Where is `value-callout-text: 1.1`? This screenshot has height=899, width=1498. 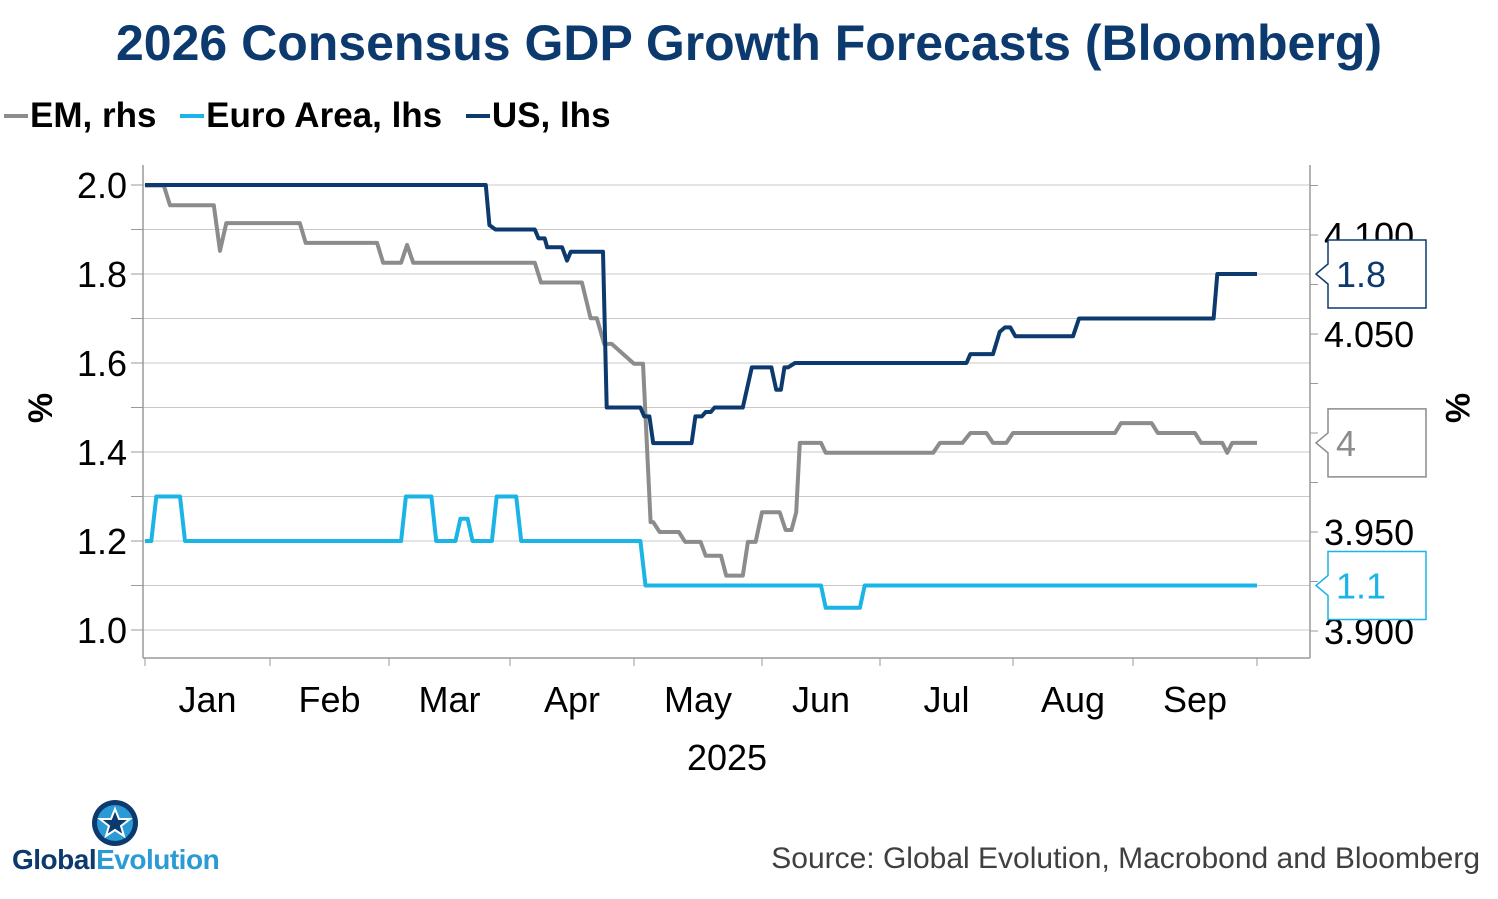
value-callout-text: 1.1 is located at coordinates (1361, 586).